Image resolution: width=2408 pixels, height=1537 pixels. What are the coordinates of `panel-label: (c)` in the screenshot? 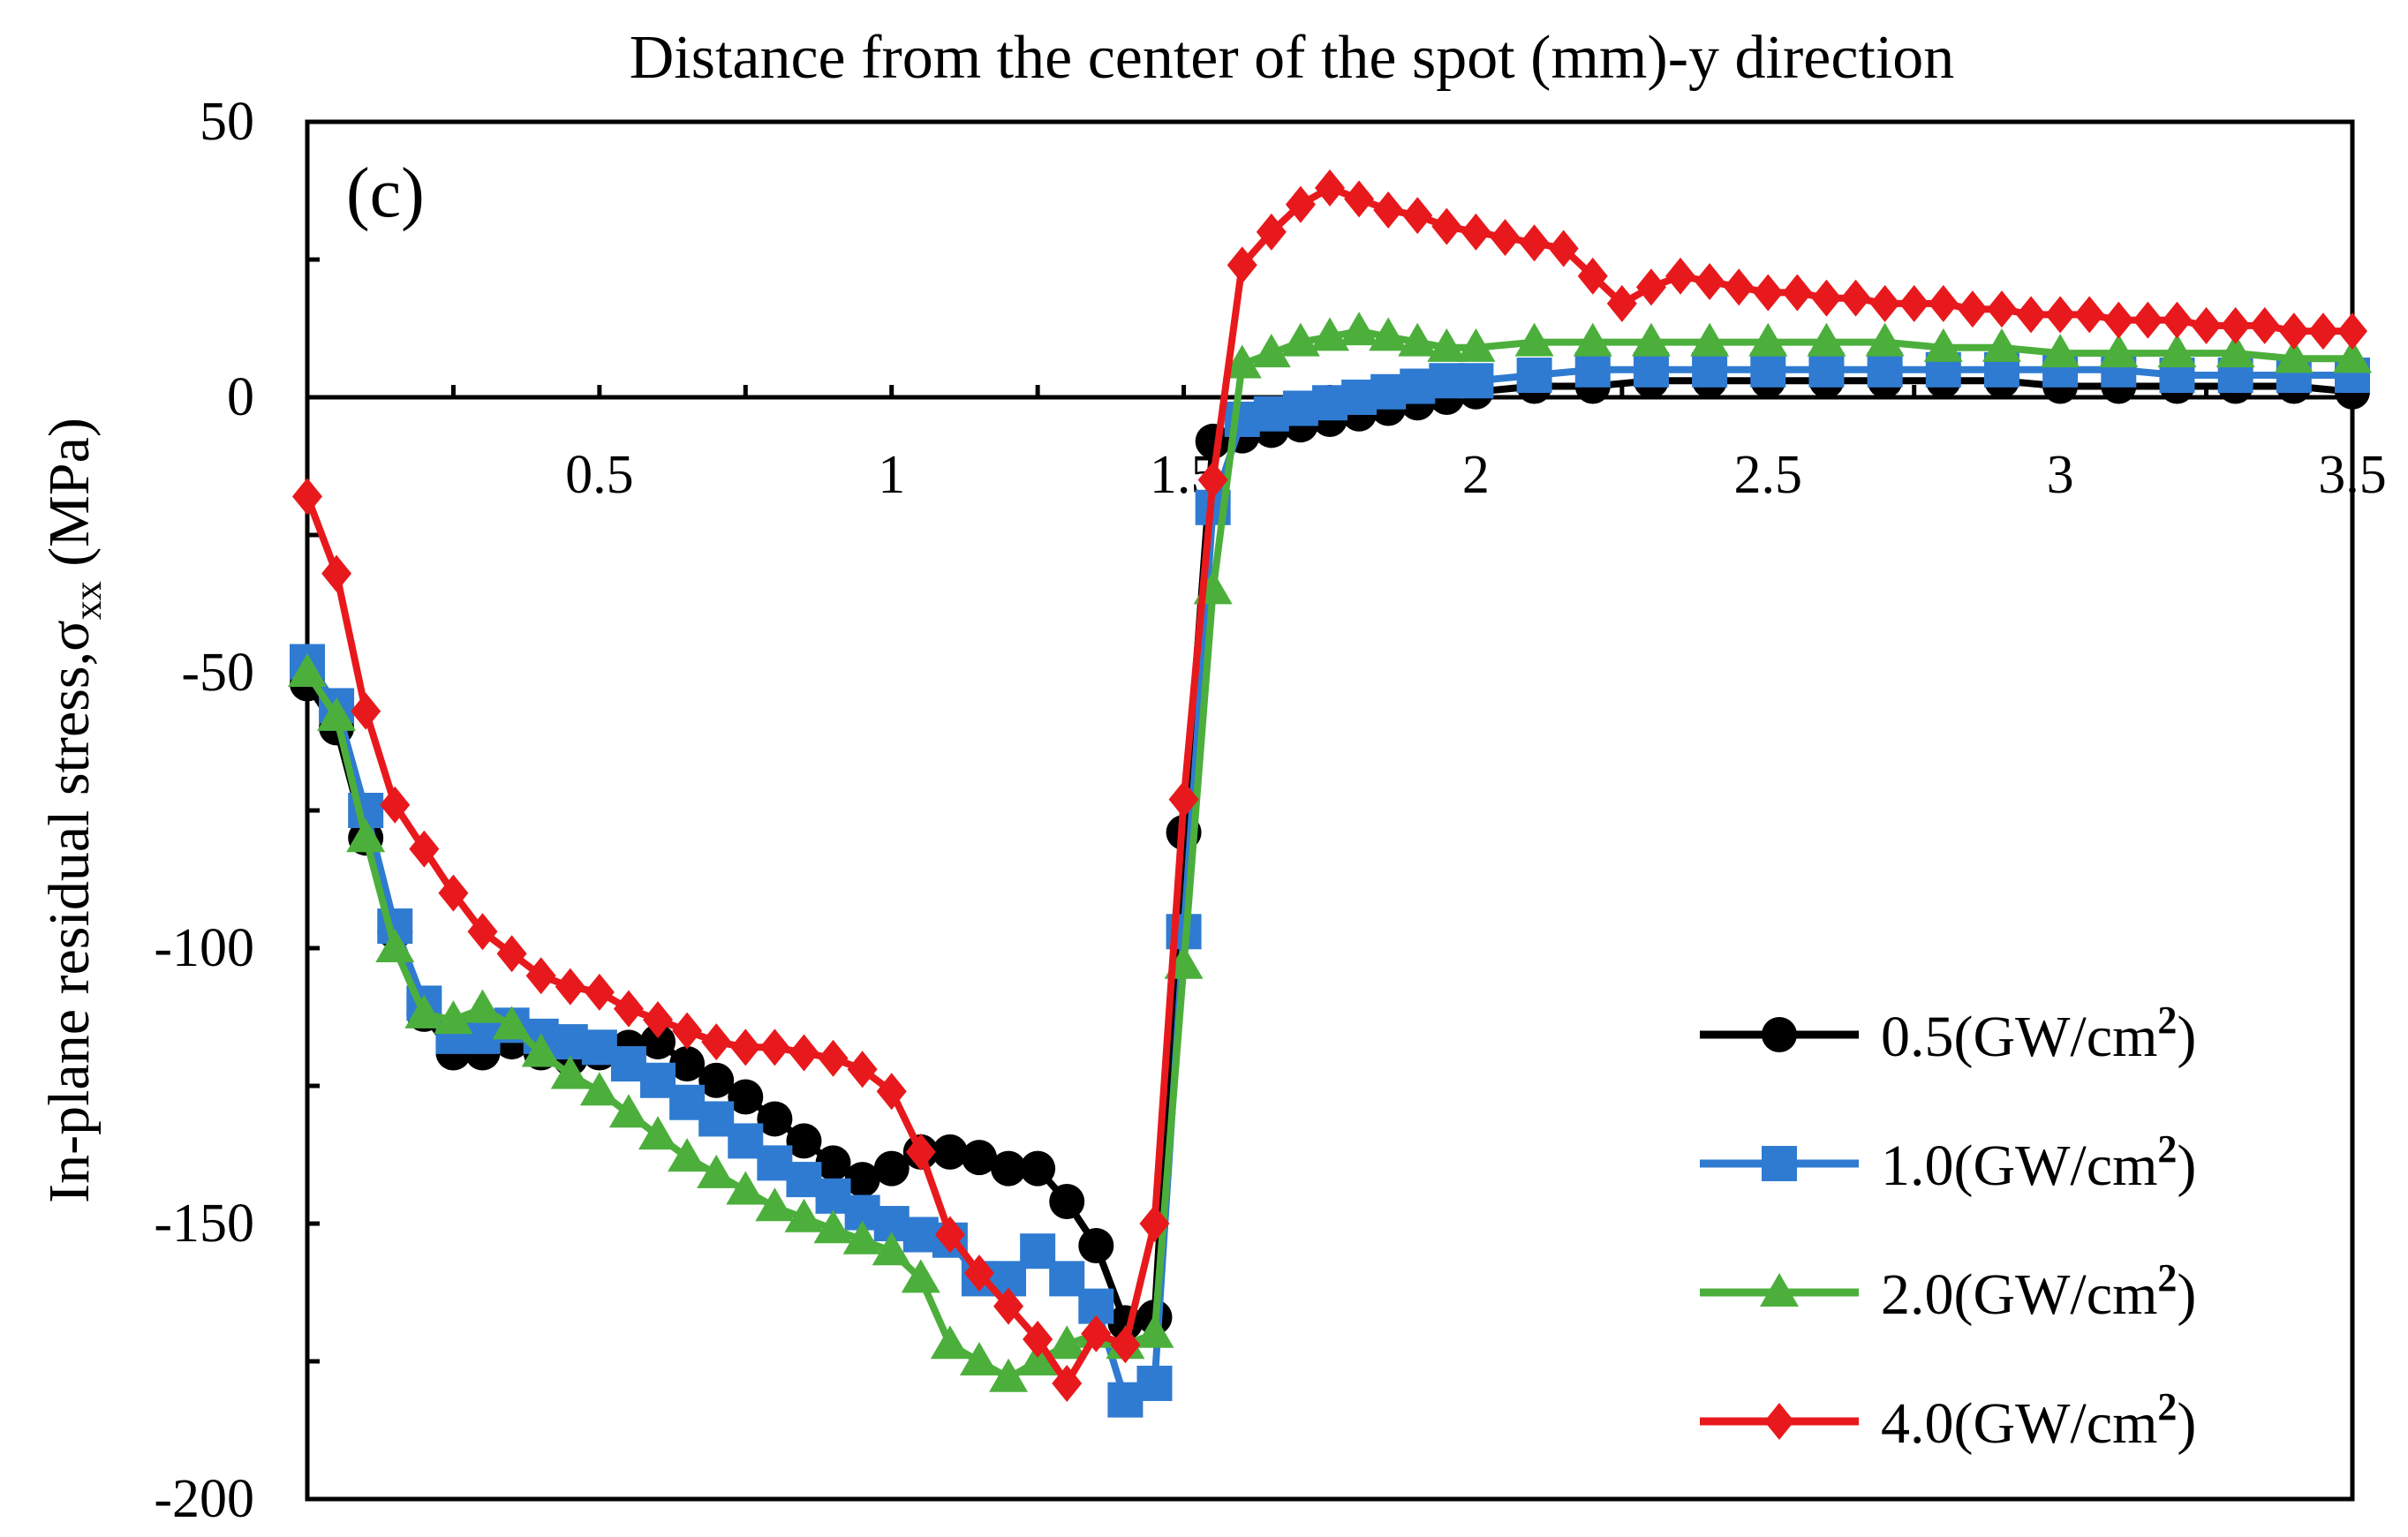 It's located at (386, 193).